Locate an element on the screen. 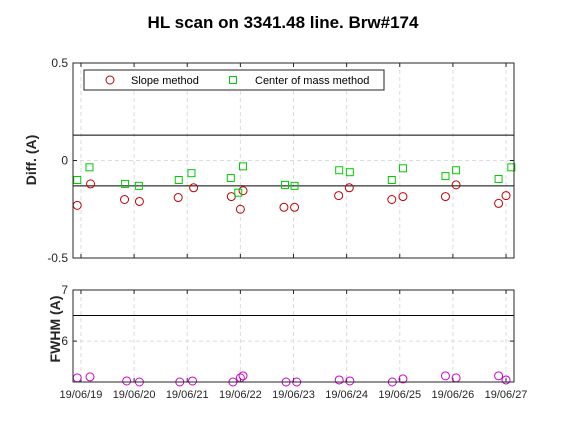 The width and height of the screenshot is (566, 430). x-tick-label: 19/06/25 is located at coordinates (399, 395).